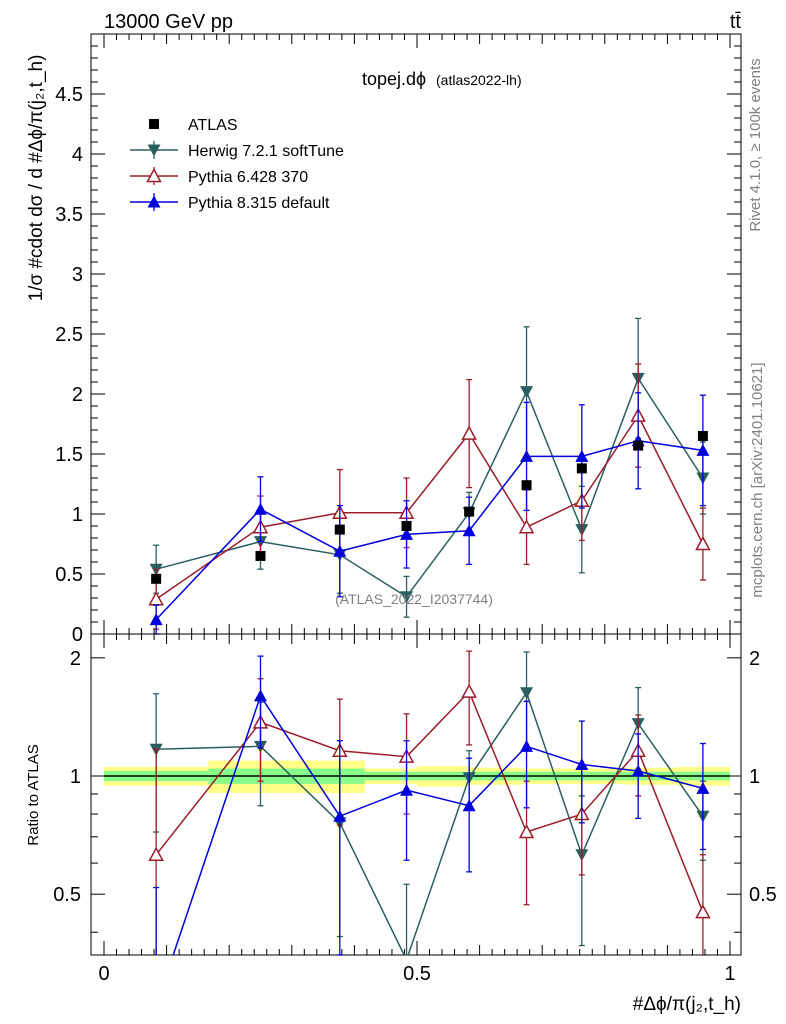 The width and height of the screenshot is (786, 1024). I want to click on legend-atlas-marker, so click(154, 124).